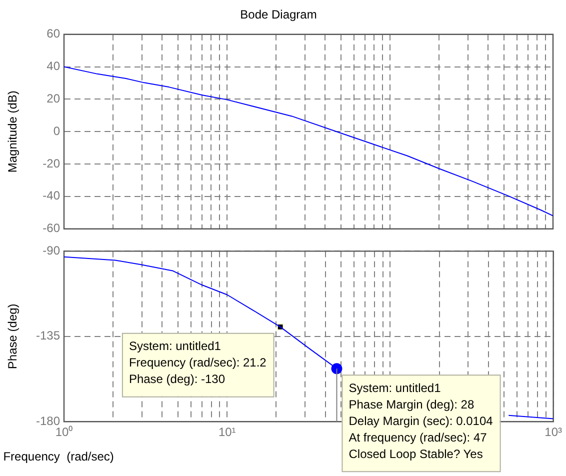  Describe the element at coordinates (64, 432) in the screenshot. I see `x-tick-label: 10⁰` at that location.